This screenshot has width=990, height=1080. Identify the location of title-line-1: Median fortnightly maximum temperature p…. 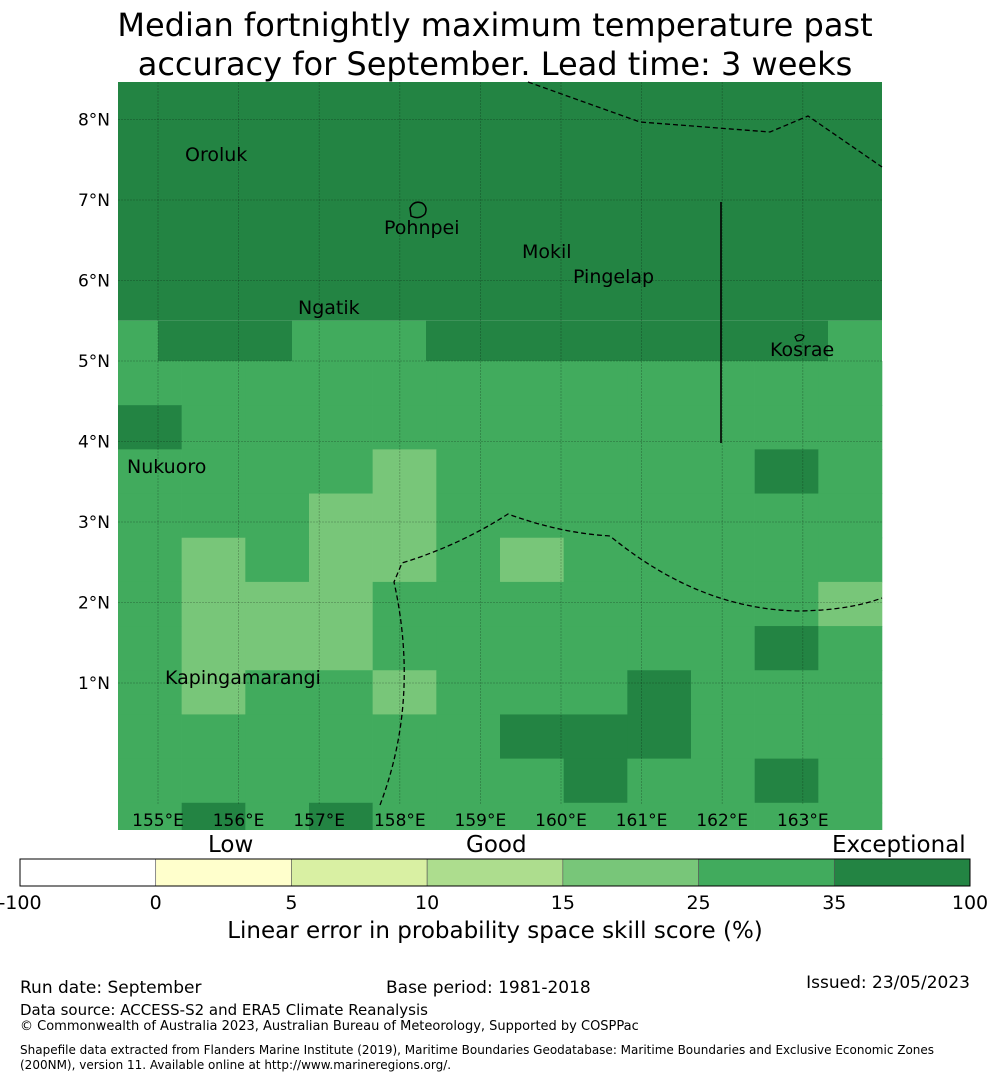
(495, 25).